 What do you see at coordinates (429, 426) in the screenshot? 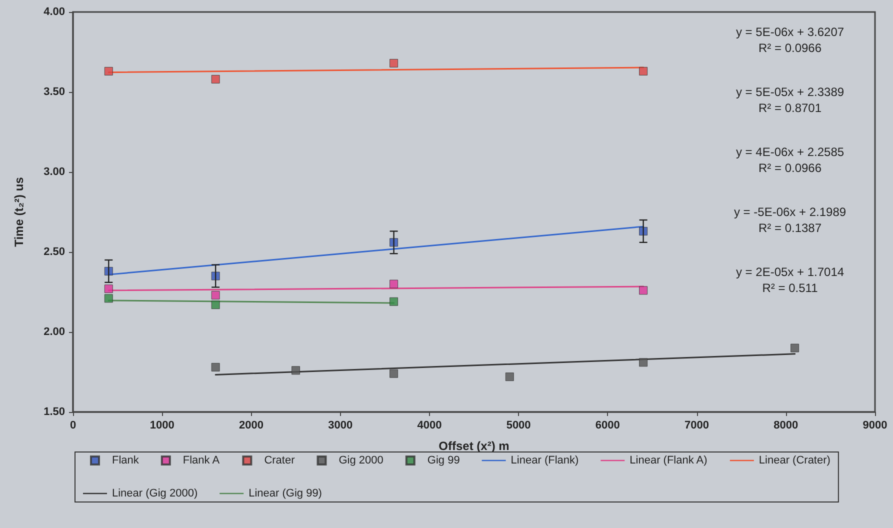
I see `x-tick-label: 4000` at bounding box center [429, 426].